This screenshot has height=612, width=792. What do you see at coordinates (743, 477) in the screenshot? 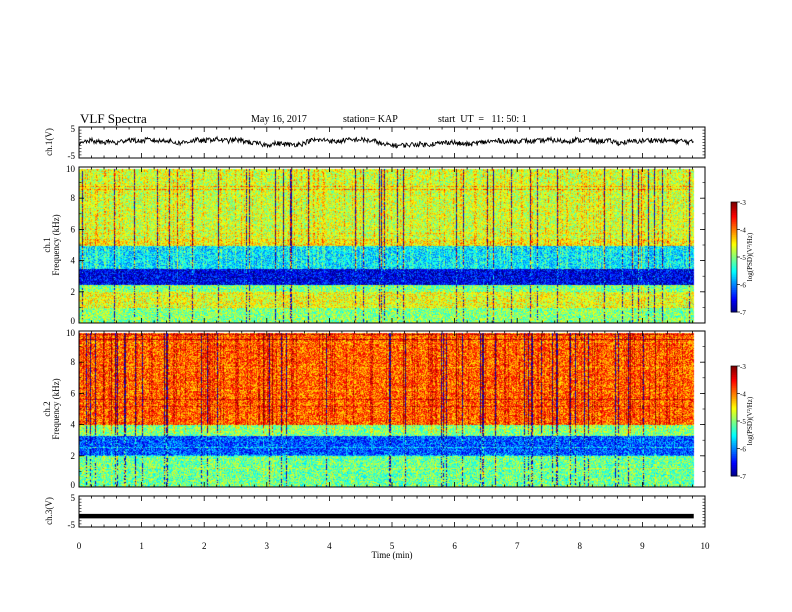
I see `ch2-colorbar-tick-label: -7` at bounding box center [743, 477].